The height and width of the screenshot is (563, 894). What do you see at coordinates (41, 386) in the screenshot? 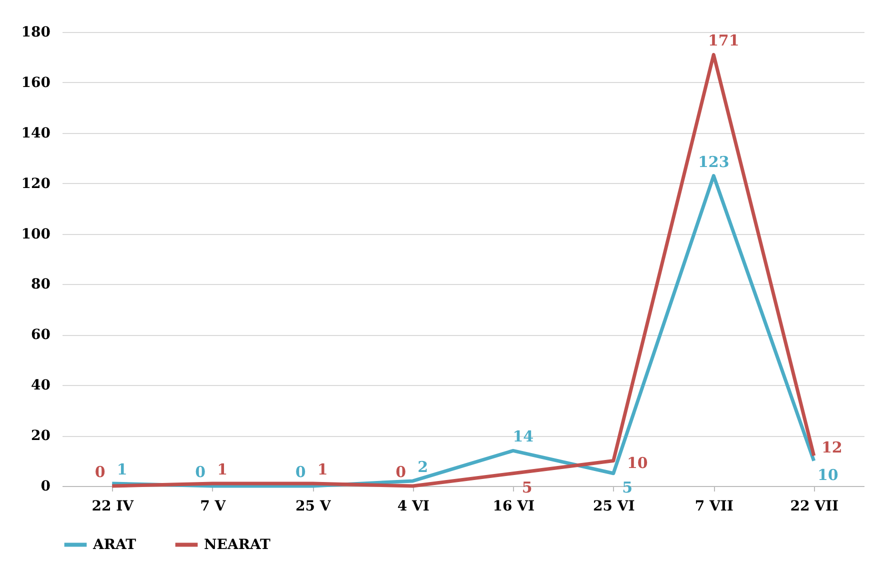
I see `y-tick-label: 40` at bounding box center [41, 386].